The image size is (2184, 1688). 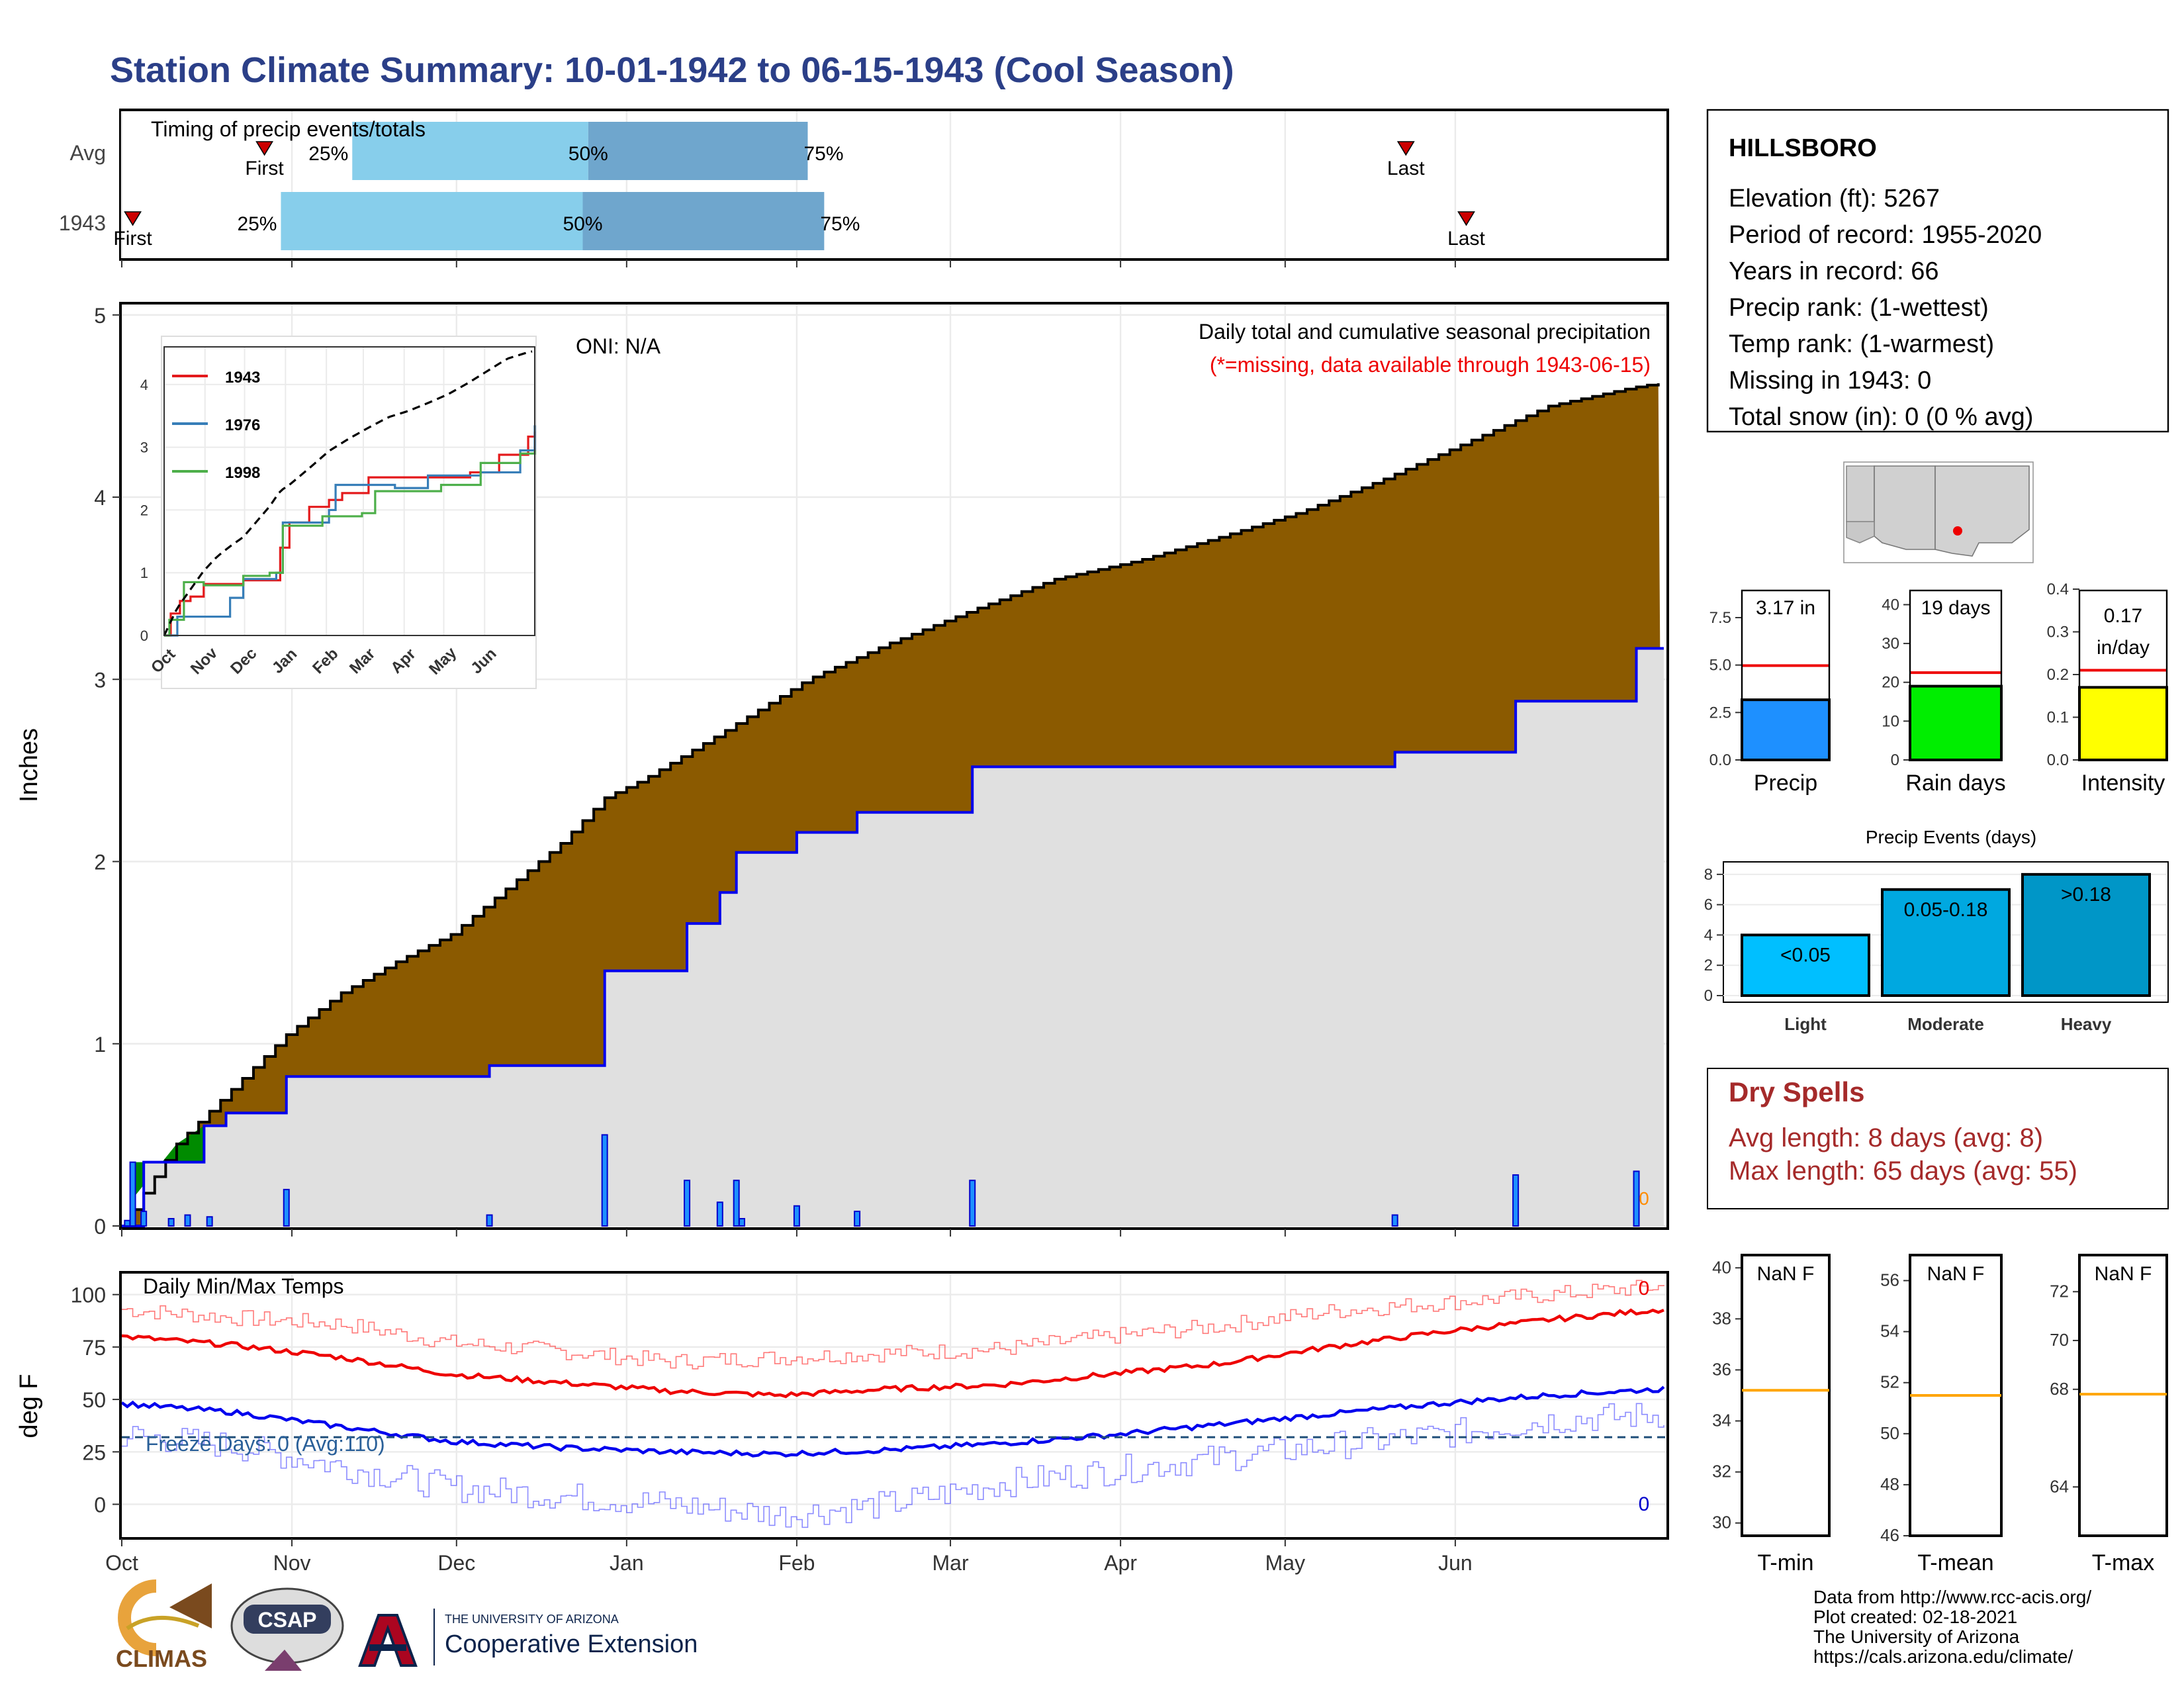 I want to click on inset-y-tick-label: 4, so click(x=144, y=385).